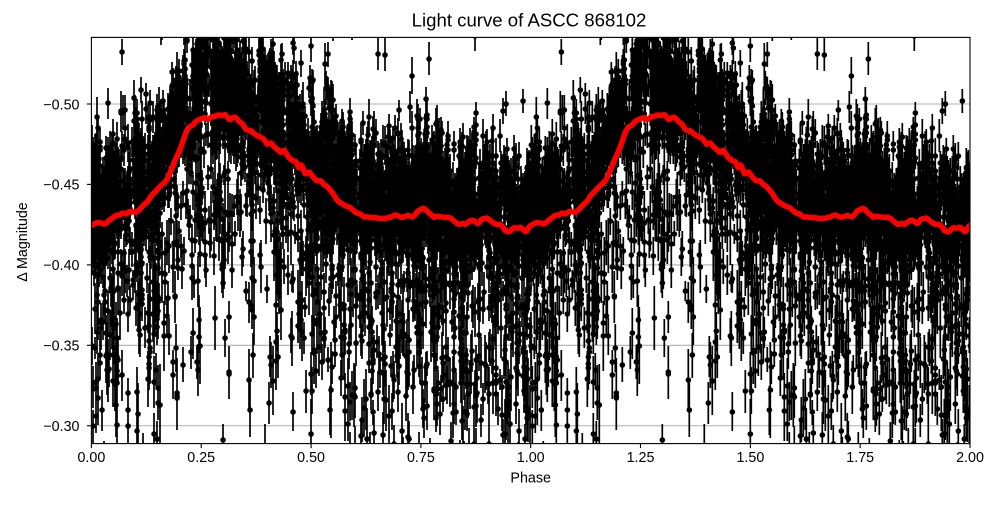  I want to click on svg-text: 0.25, so click(201, 458).